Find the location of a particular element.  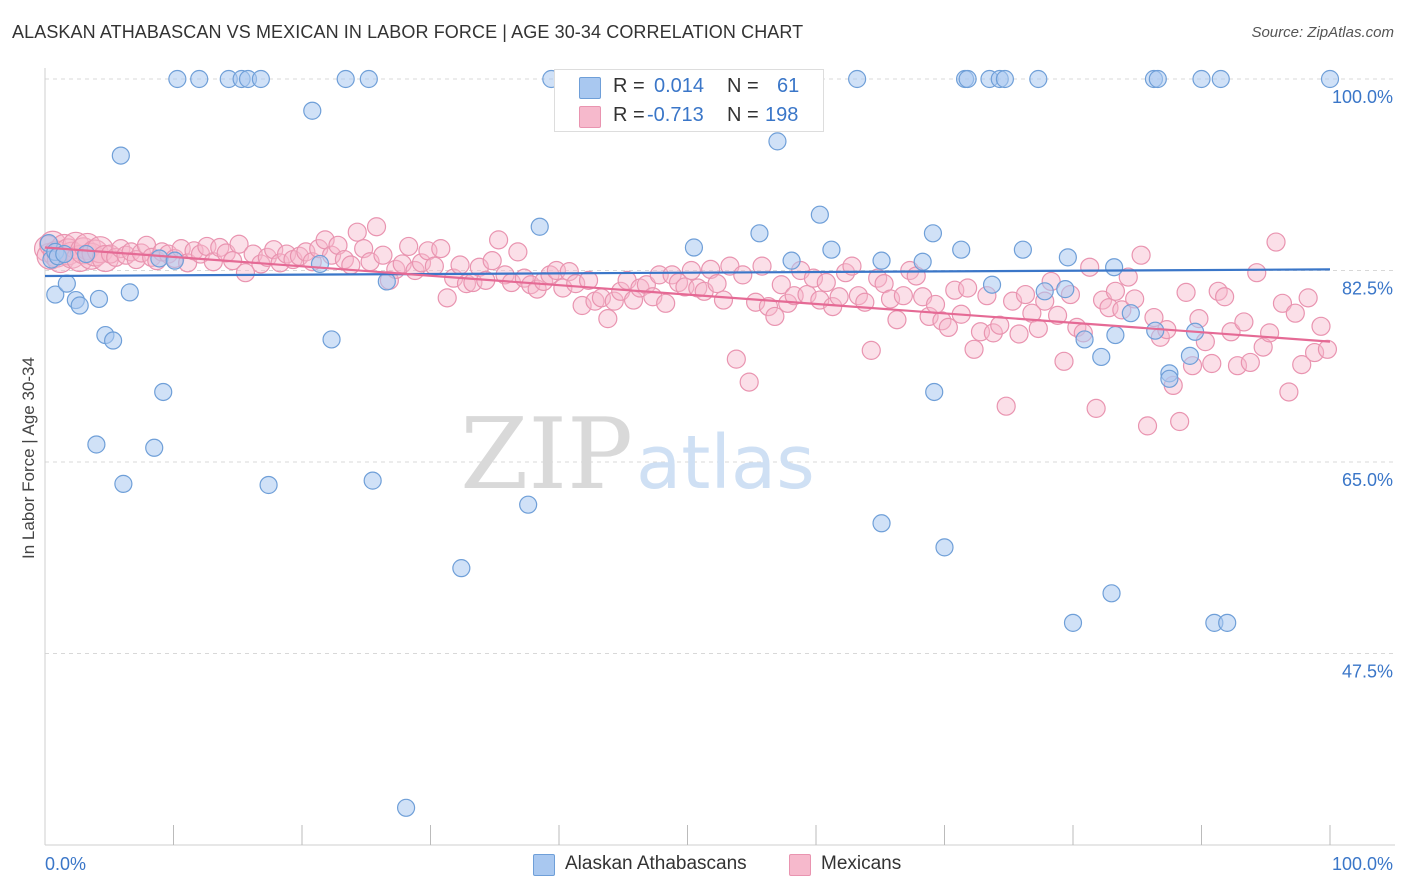

athabascans-legend-swatch is located at coordinates (544, 865).